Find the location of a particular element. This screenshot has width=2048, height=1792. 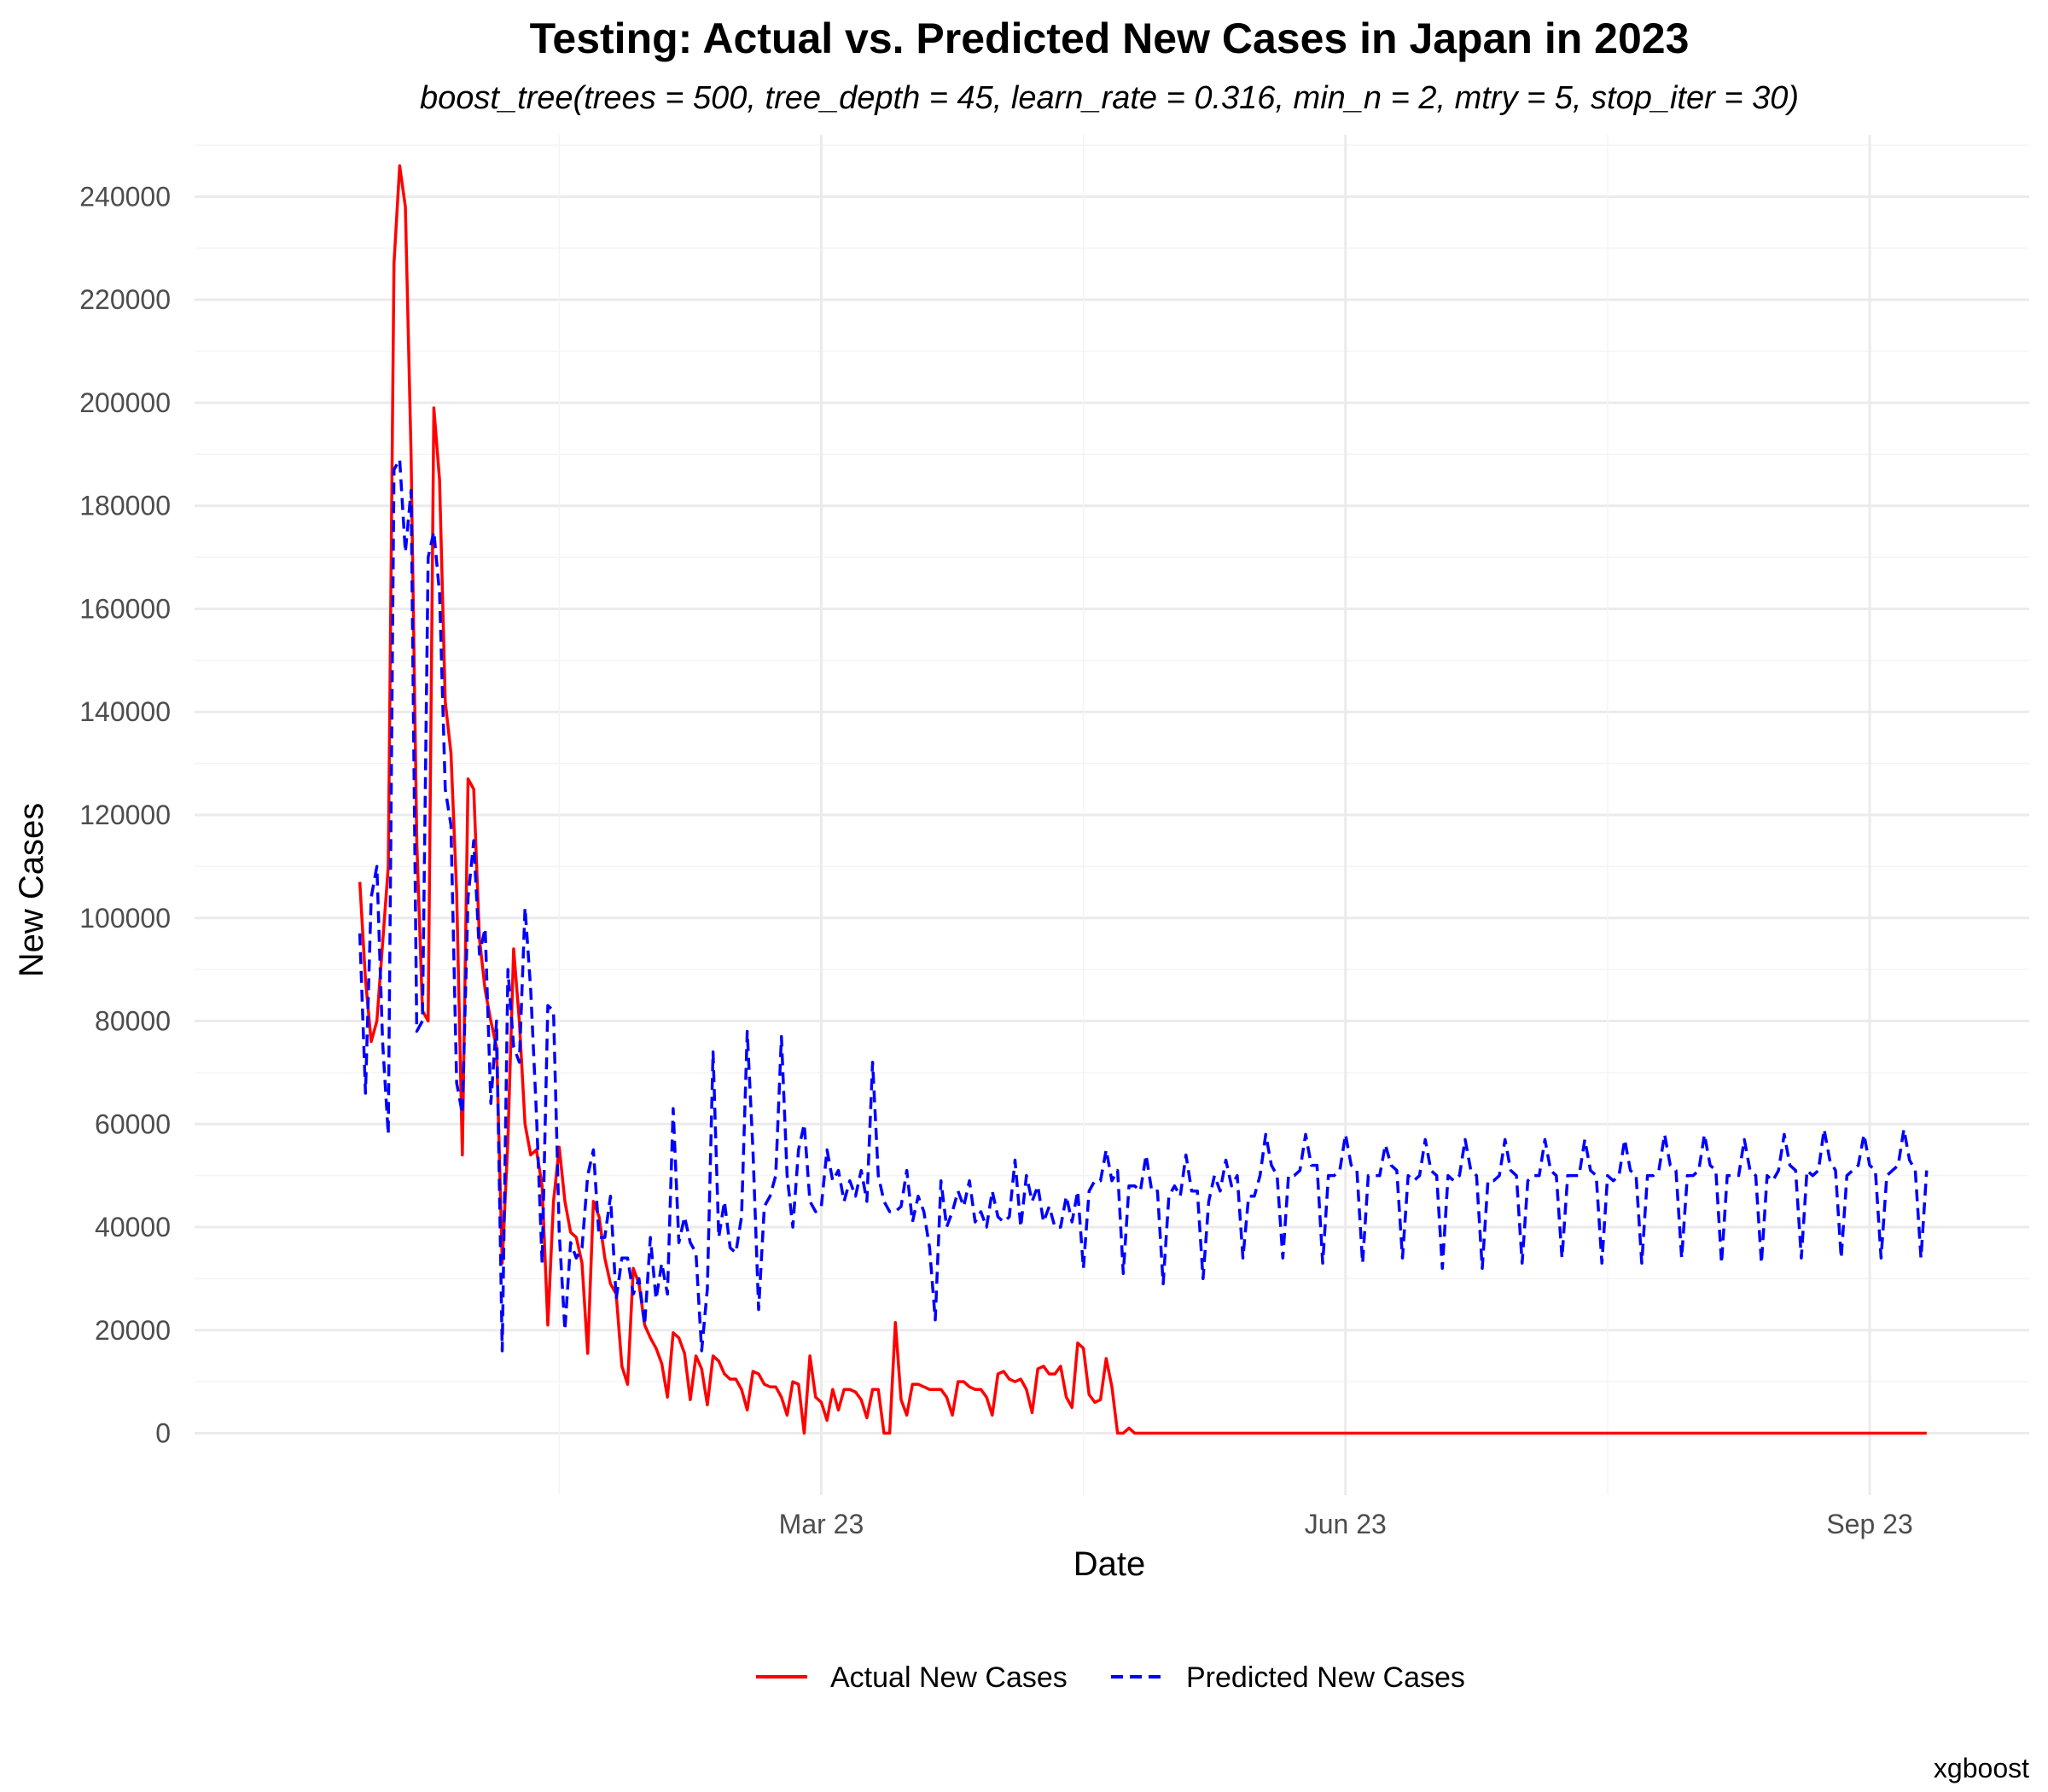

legend-label-actual: Actual New Cases is located at coordinates (949, 1677).